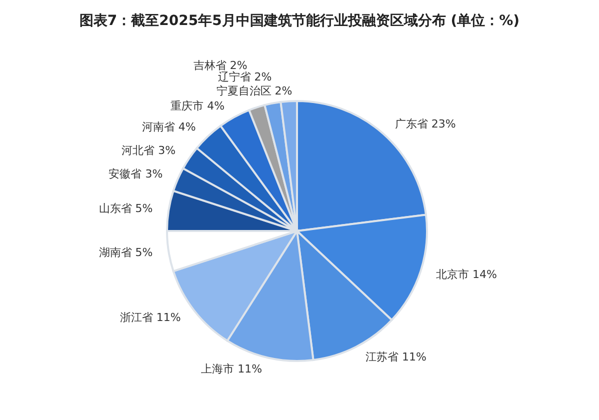  Describe the element at coordinates (395, 357) in the screenshot. I see `slice-label: 江苏省 11%` at that location.